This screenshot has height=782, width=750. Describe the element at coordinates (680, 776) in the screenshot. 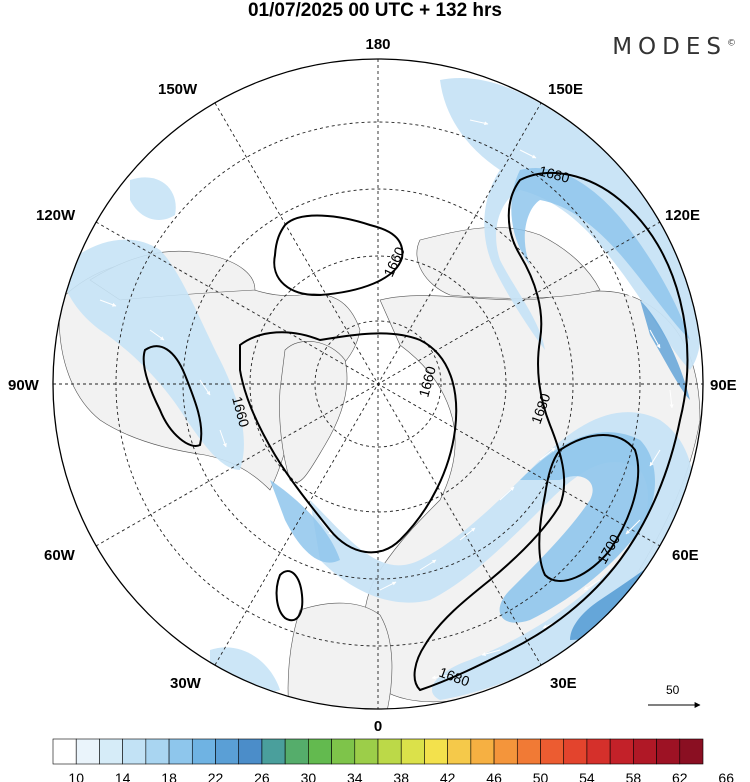

I see `colorbar-tick-label: 62` at that location.